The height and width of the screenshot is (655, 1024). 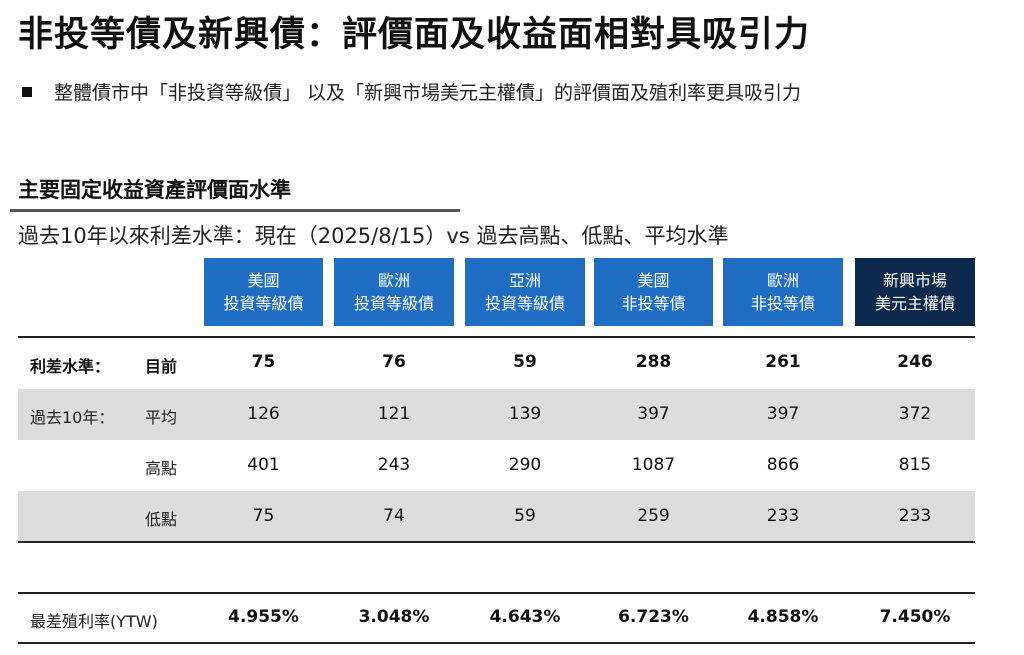 I want to click on column-header-eu-hy: 歐洲 非投等債, so click(x=783, y=292).